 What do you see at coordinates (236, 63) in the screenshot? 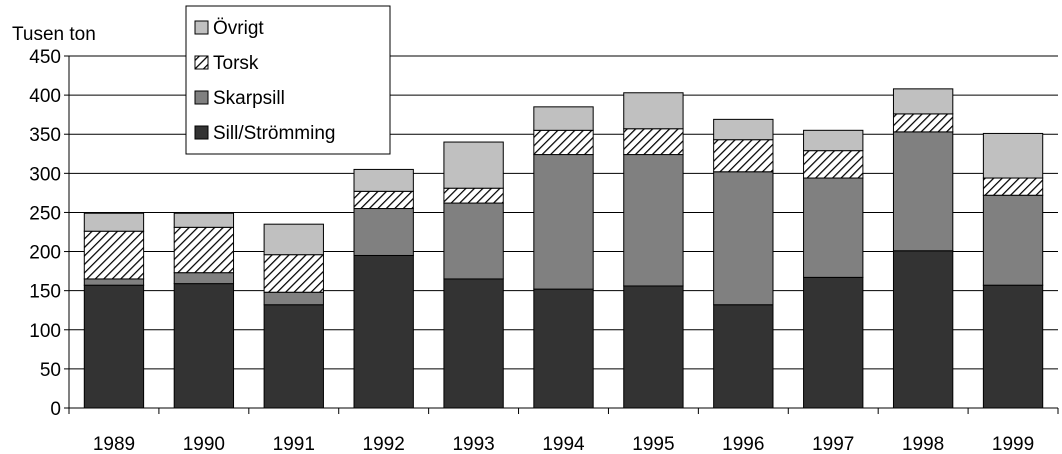
I see `legend-label: Torsk` at bounding box center [236, 63].